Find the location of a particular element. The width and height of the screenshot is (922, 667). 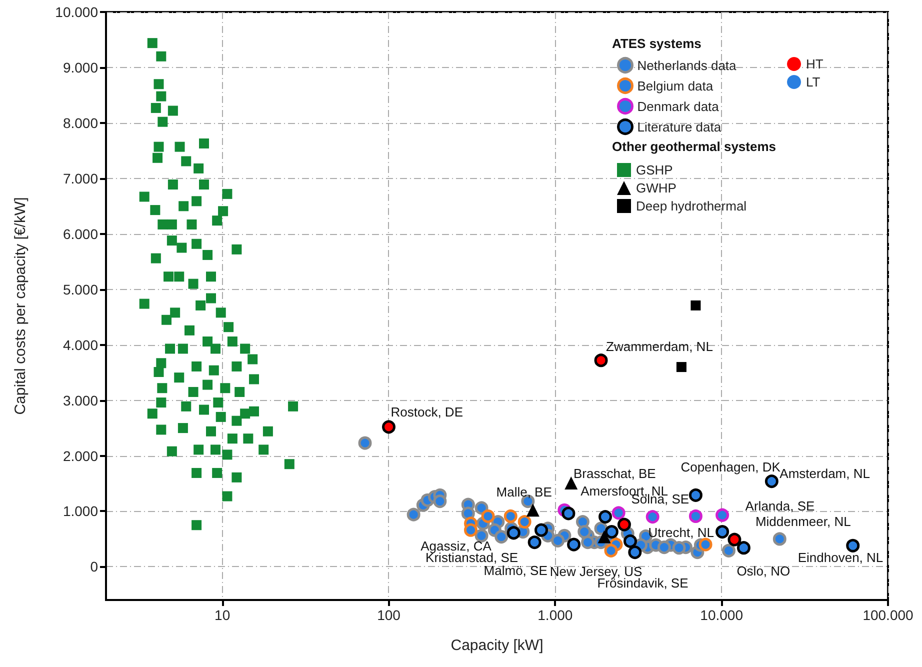

y-tick-label: 0 is located at coordinates (94, 566).